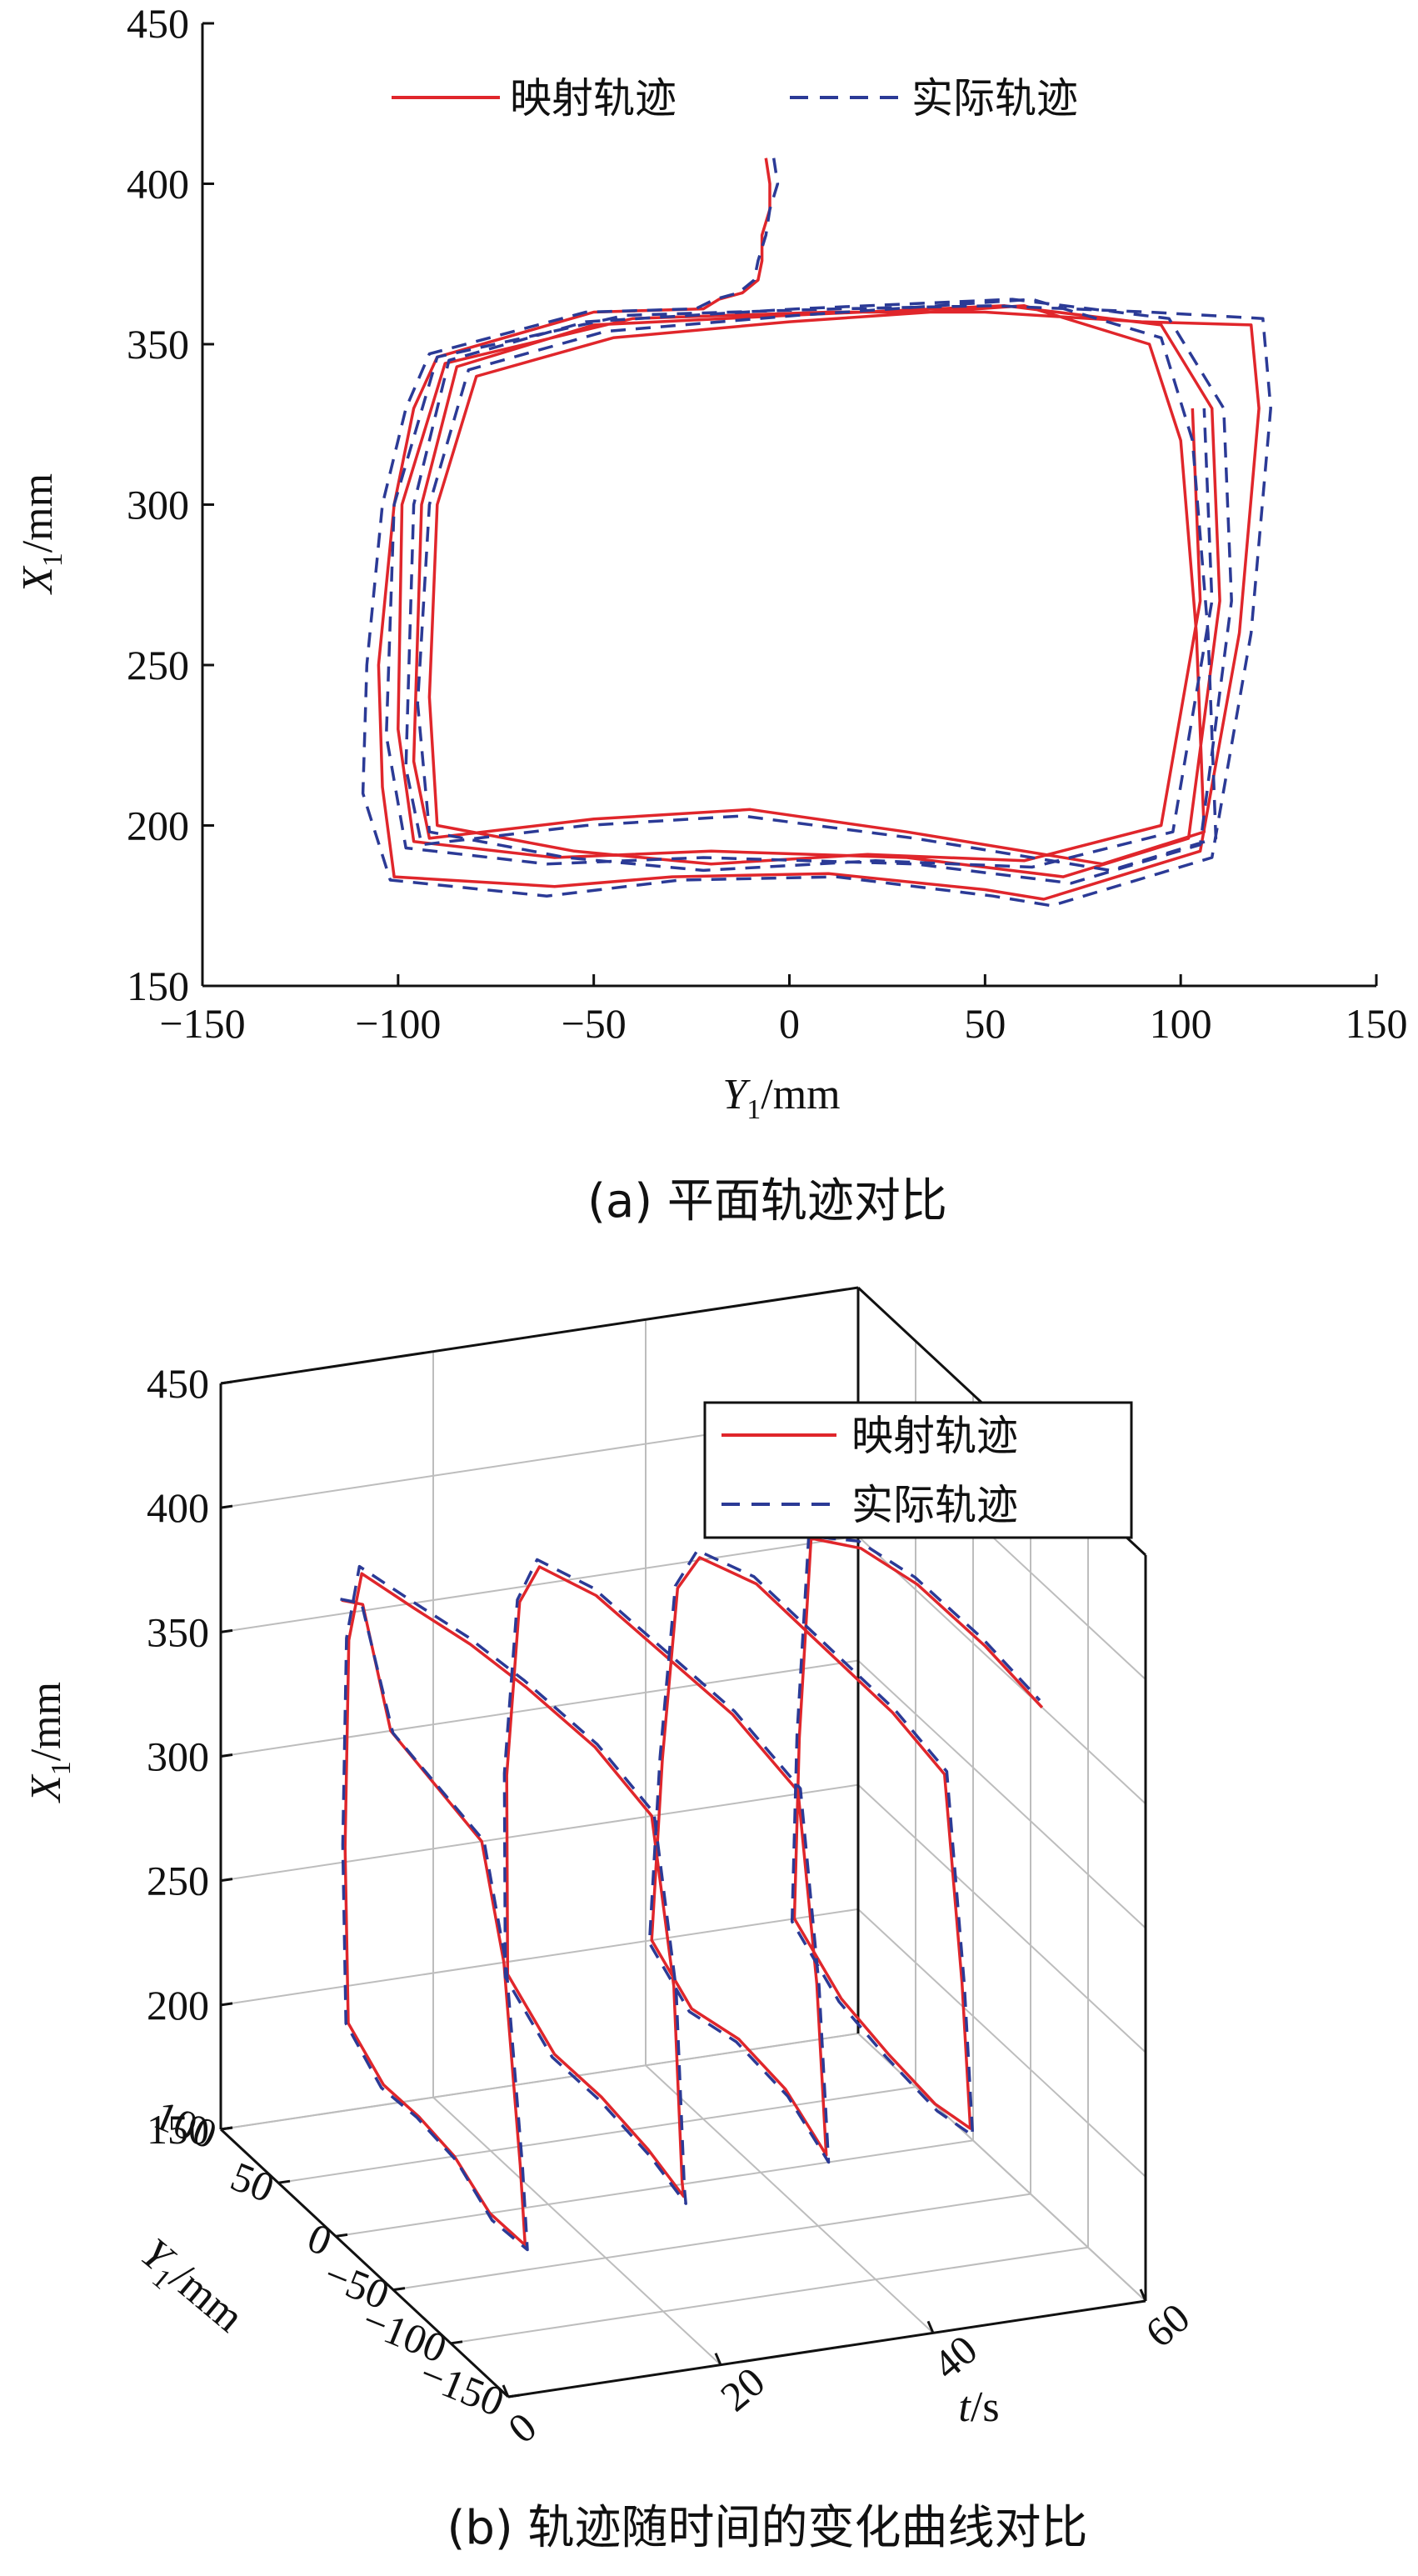  Describe the element at coordinates (178, 2005) in the screenshot. I see `z-tick-label: 200` at that location.